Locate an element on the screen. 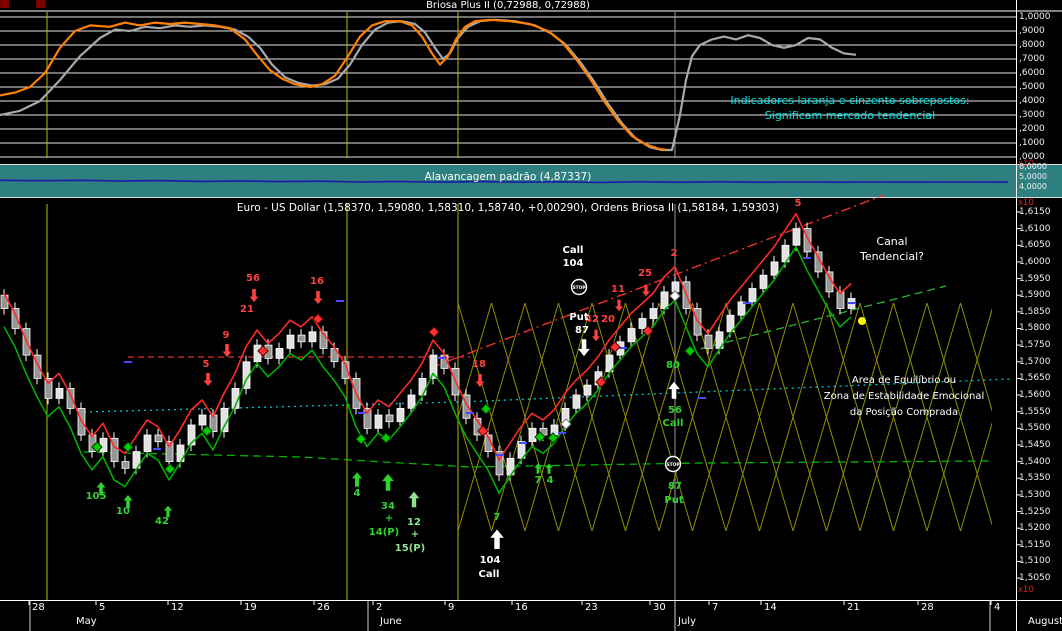  signal-label: 87 is located at coordinates (582, 330).